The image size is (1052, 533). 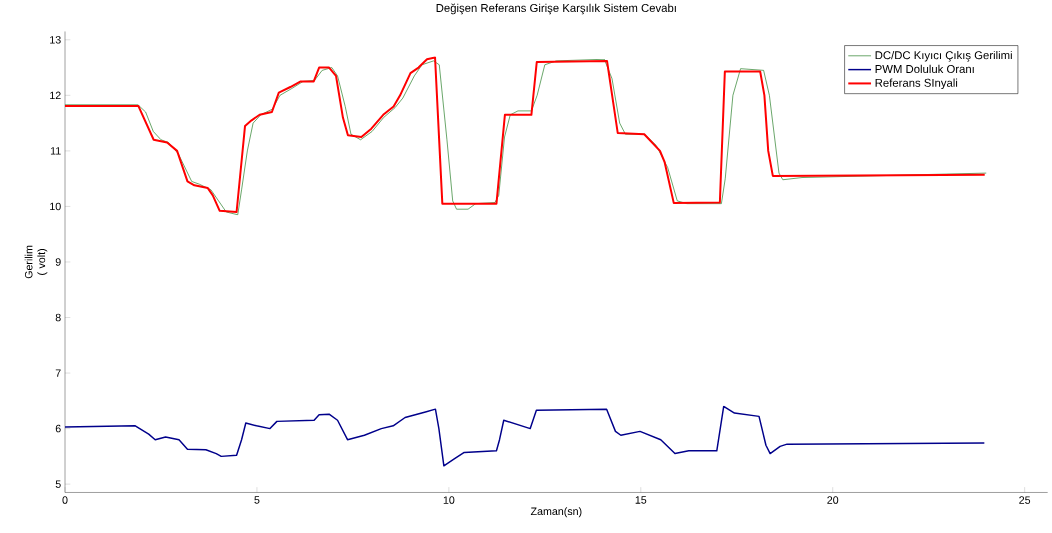 I want to click on y-tick-label: 9, so click(x=58, y=261).